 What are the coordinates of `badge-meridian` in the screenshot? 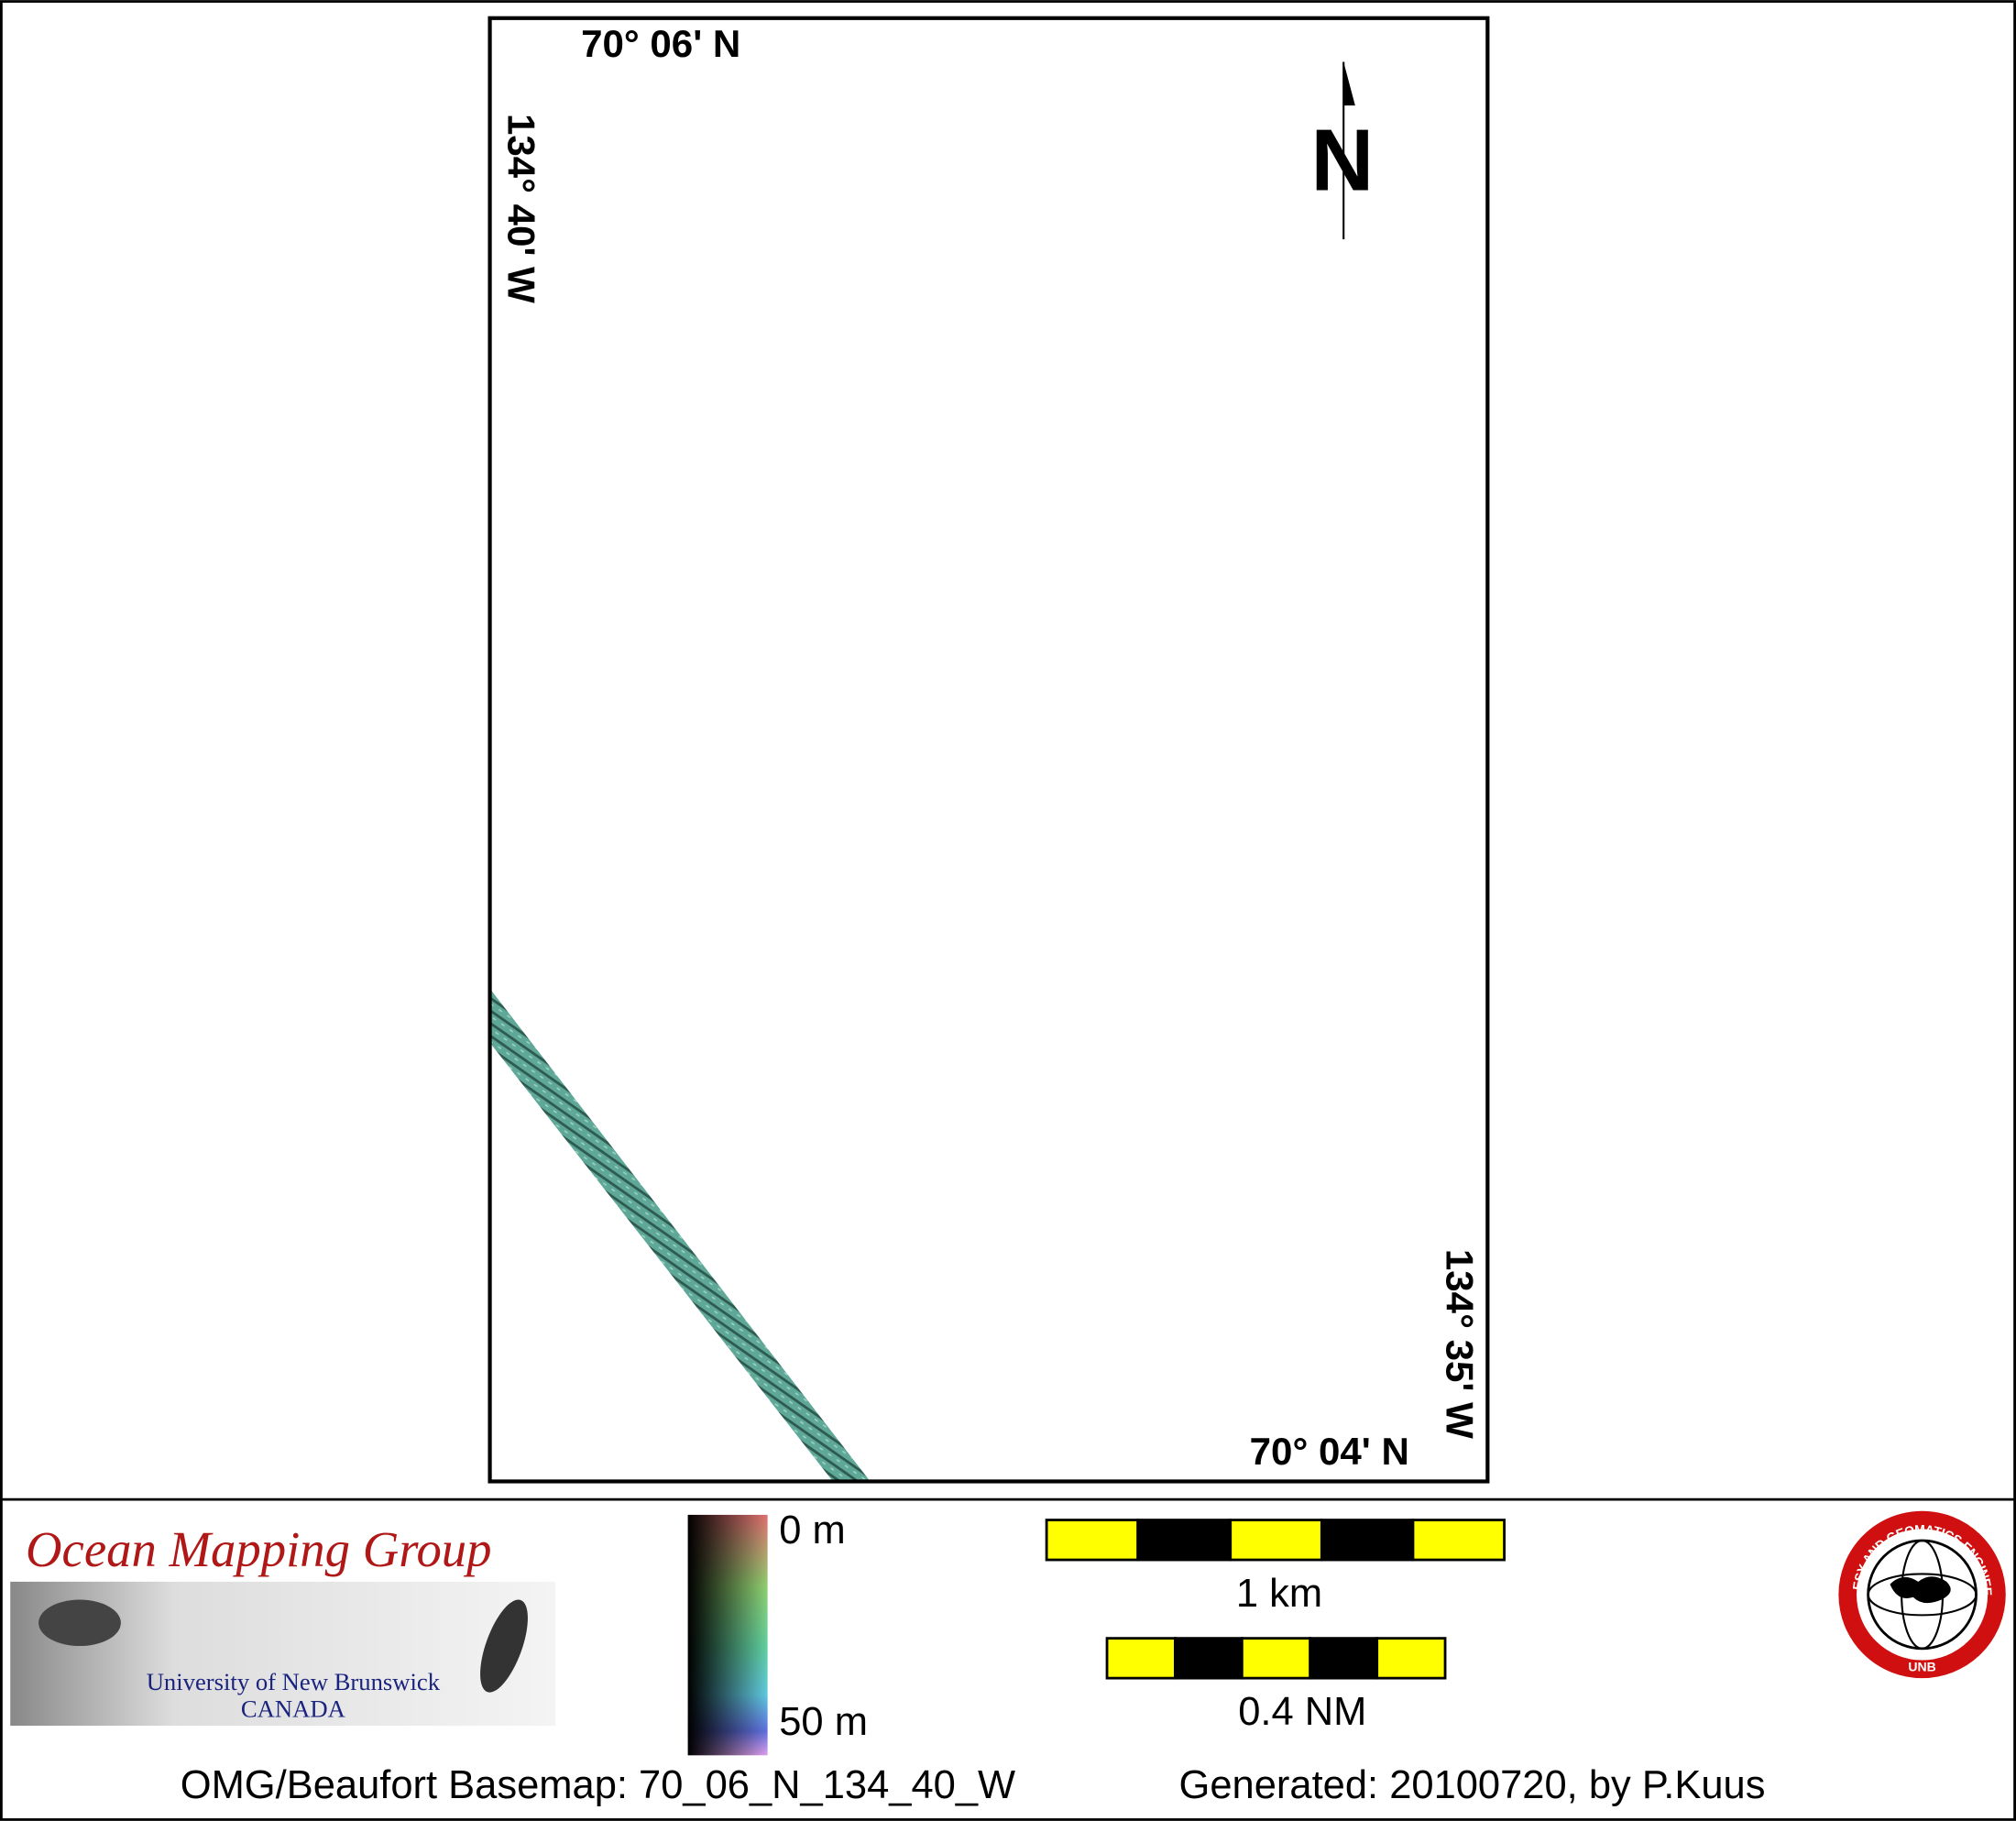 It's located at (1922, 1595).